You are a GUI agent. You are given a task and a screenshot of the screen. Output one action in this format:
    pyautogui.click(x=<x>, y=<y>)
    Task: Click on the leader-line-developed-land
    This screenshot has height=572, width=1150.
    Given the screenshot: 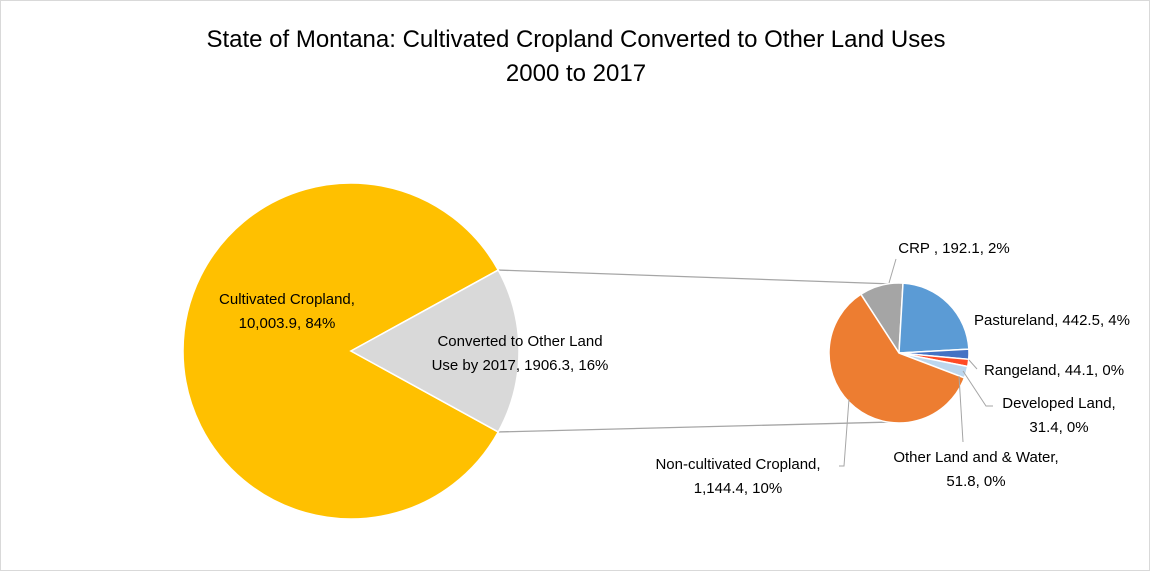 What is the action you would take?
    pyautogui.click(x=977, y=388)
    